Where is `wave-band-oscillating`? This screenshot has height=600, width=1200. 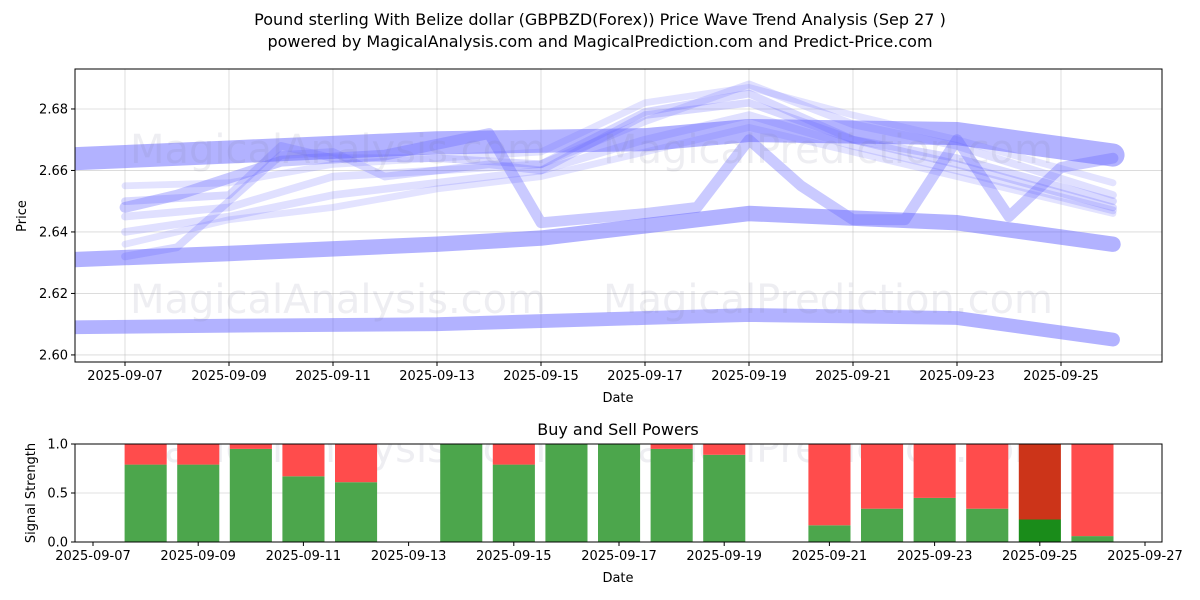 wave-band-oscillating is located at coordinates (619, 178).